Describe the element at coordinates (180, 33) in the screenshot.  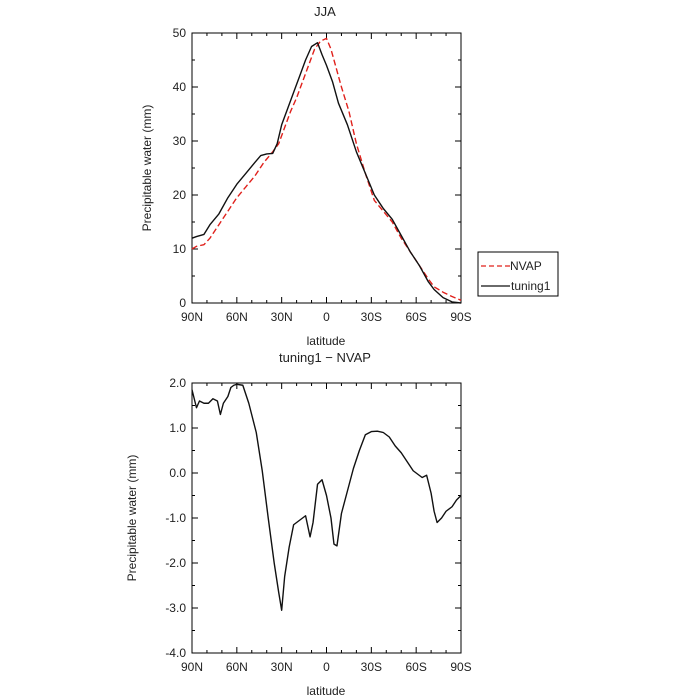
I see `y-tick-label: 50` at that location.